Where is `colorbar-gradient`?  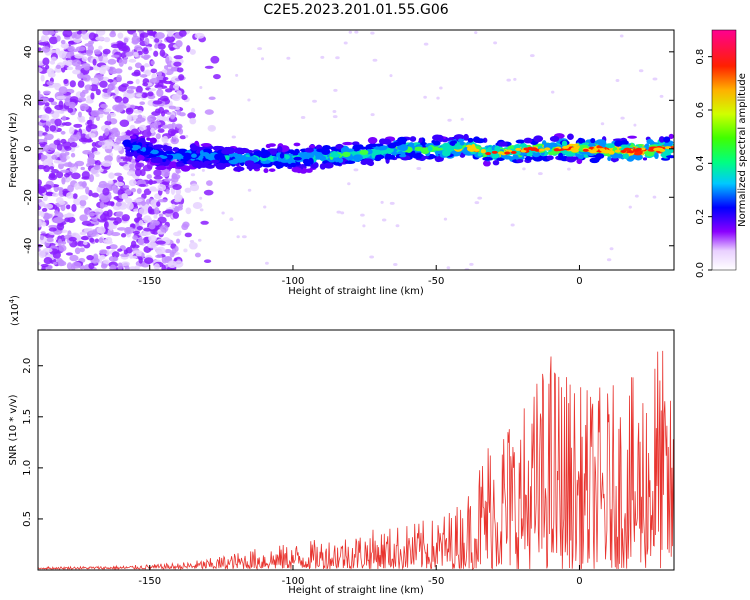 colorbar-gradient is located at coordinates (724, 150).